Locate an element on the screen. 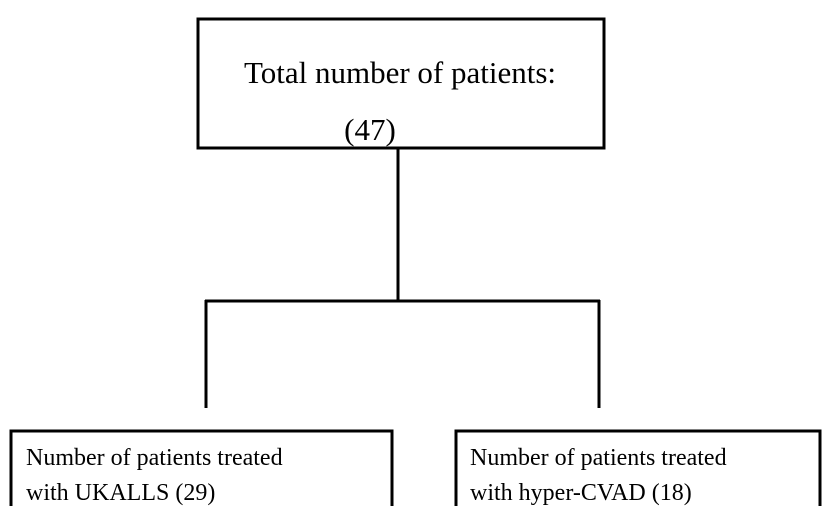  right-line: Number of patients treated is located at coordinates (598, 458).